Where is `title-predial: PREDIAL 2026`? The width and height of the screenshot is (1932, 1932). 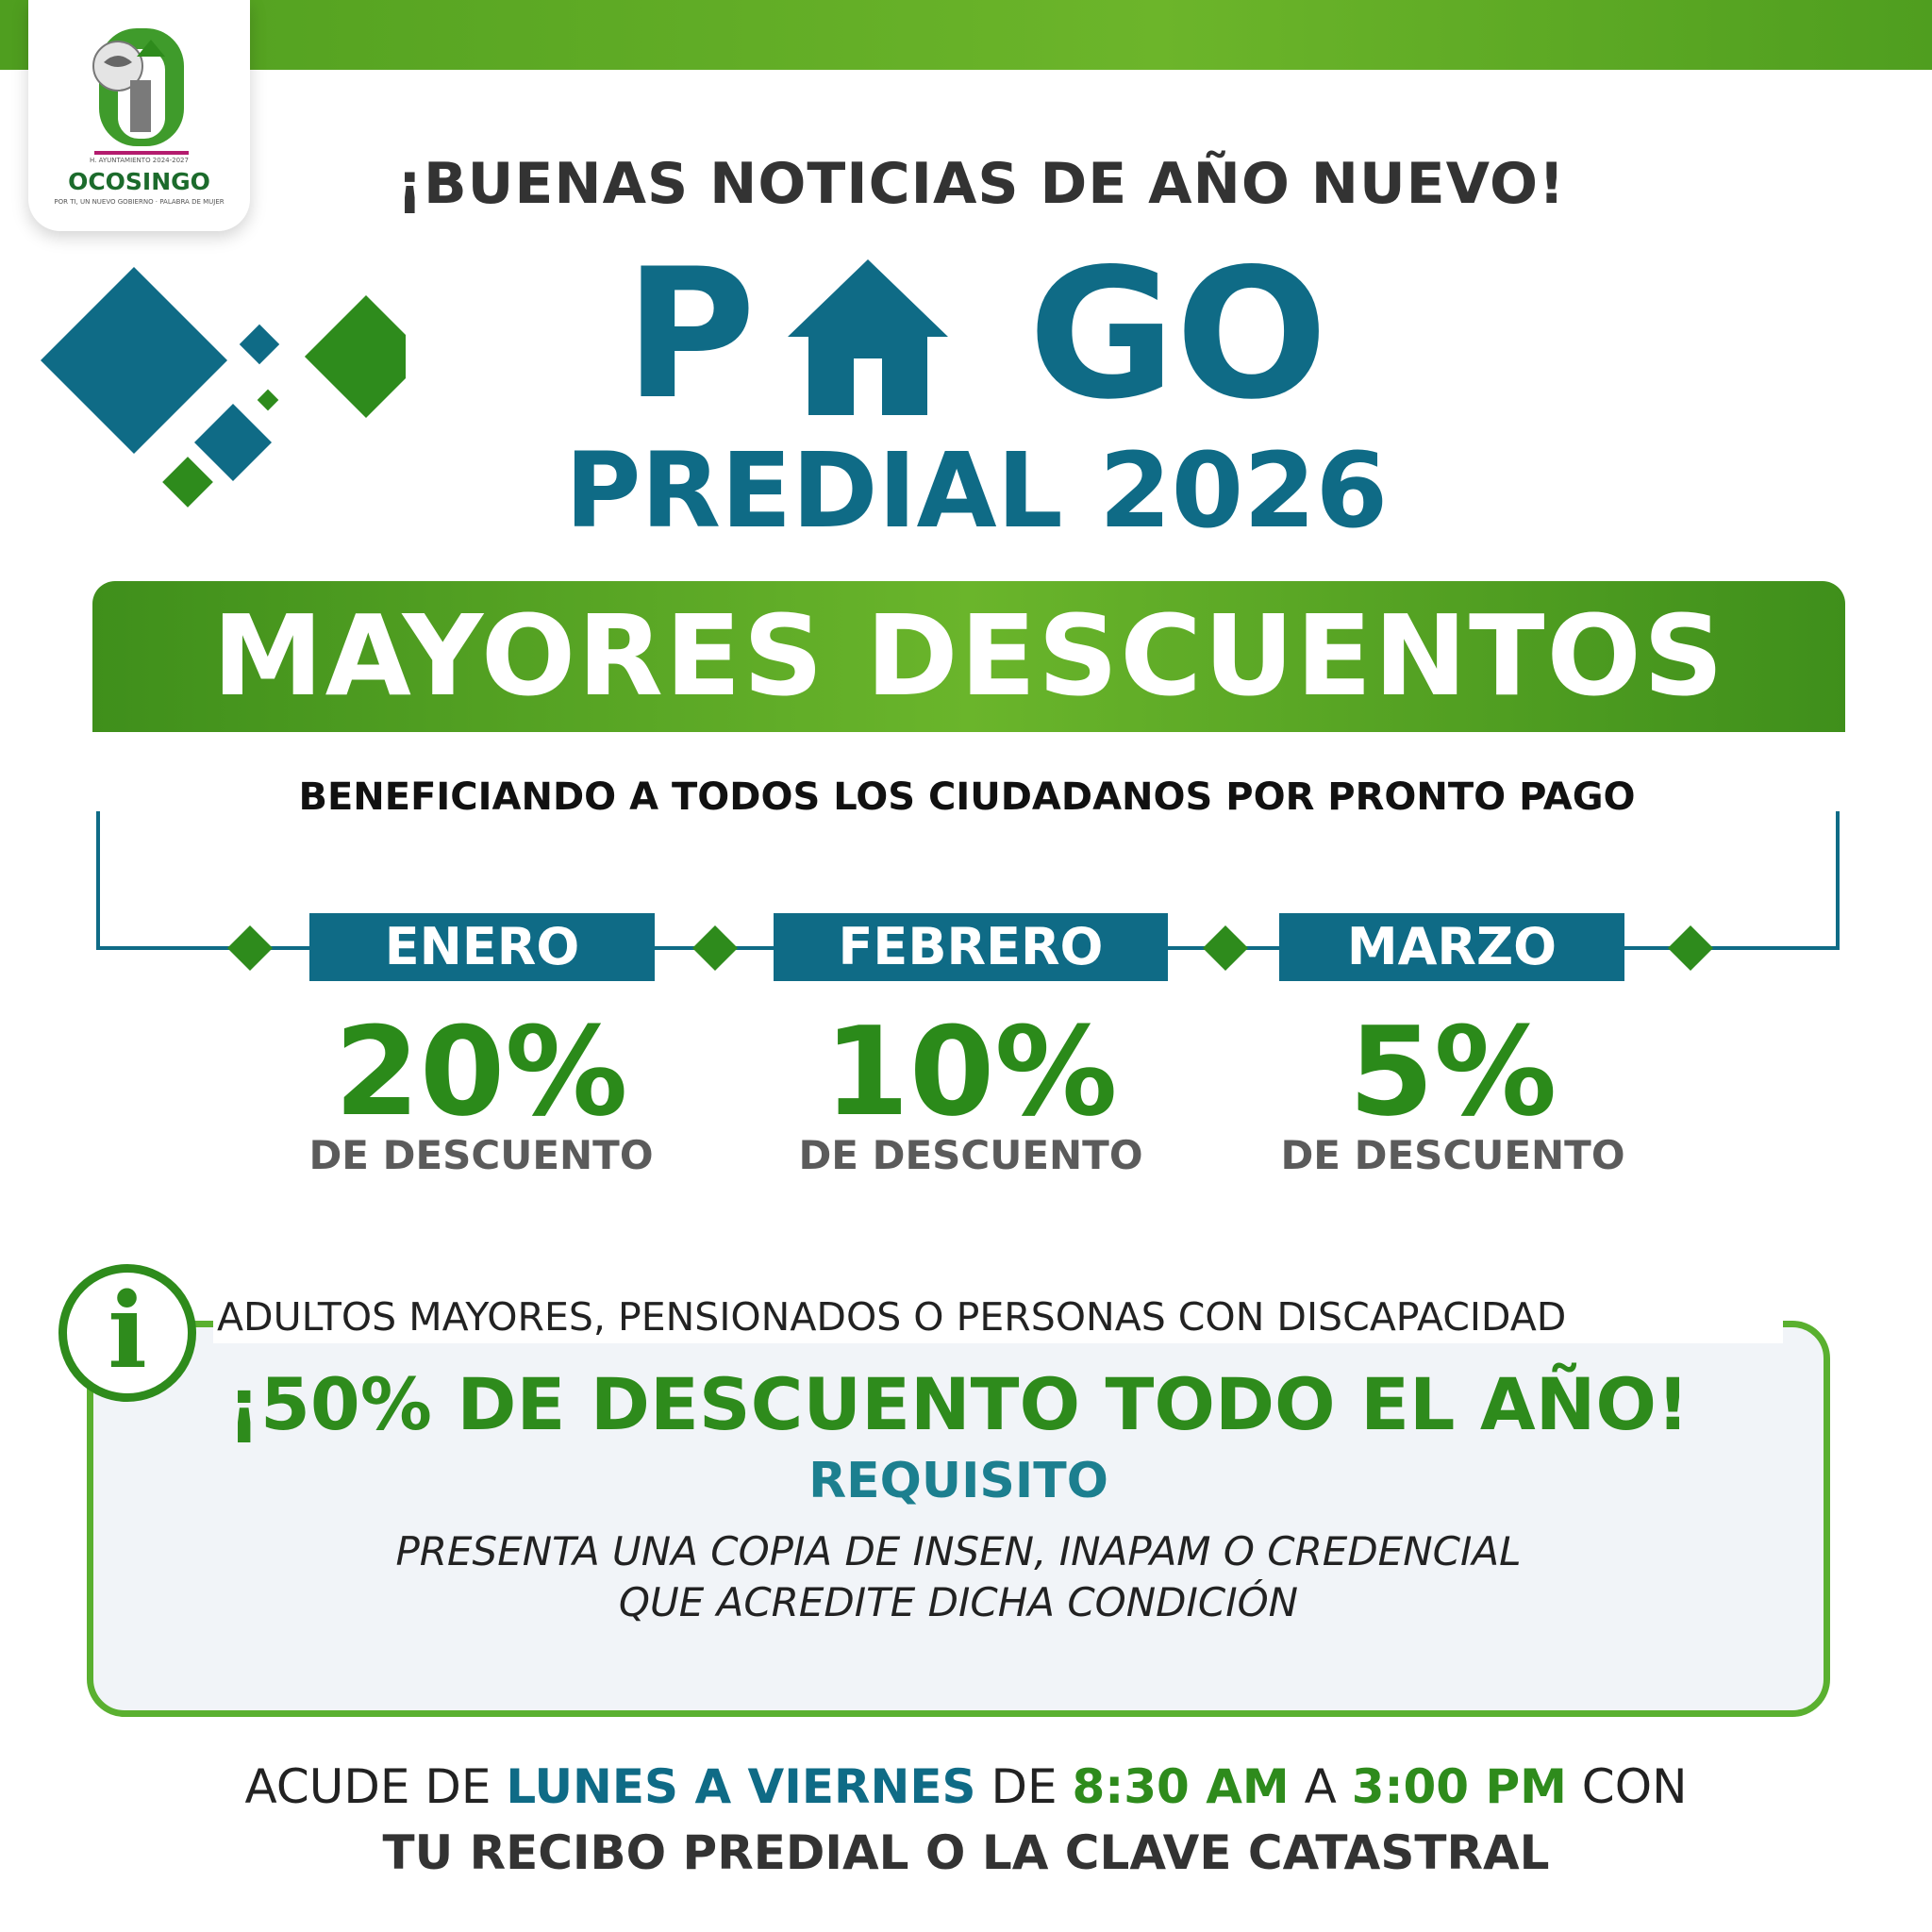 title-predial: PREDIAL 2026 is located at coordinates (976, 490).